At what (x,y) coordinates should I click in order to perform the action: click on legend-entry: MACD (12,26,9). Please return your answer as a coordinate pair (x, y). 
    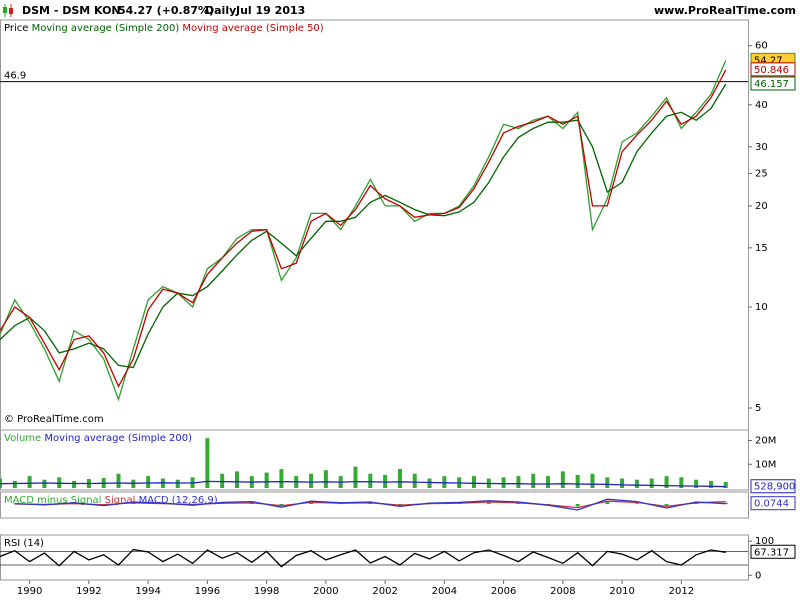
    Looking at the image, I should click on (178, 500).